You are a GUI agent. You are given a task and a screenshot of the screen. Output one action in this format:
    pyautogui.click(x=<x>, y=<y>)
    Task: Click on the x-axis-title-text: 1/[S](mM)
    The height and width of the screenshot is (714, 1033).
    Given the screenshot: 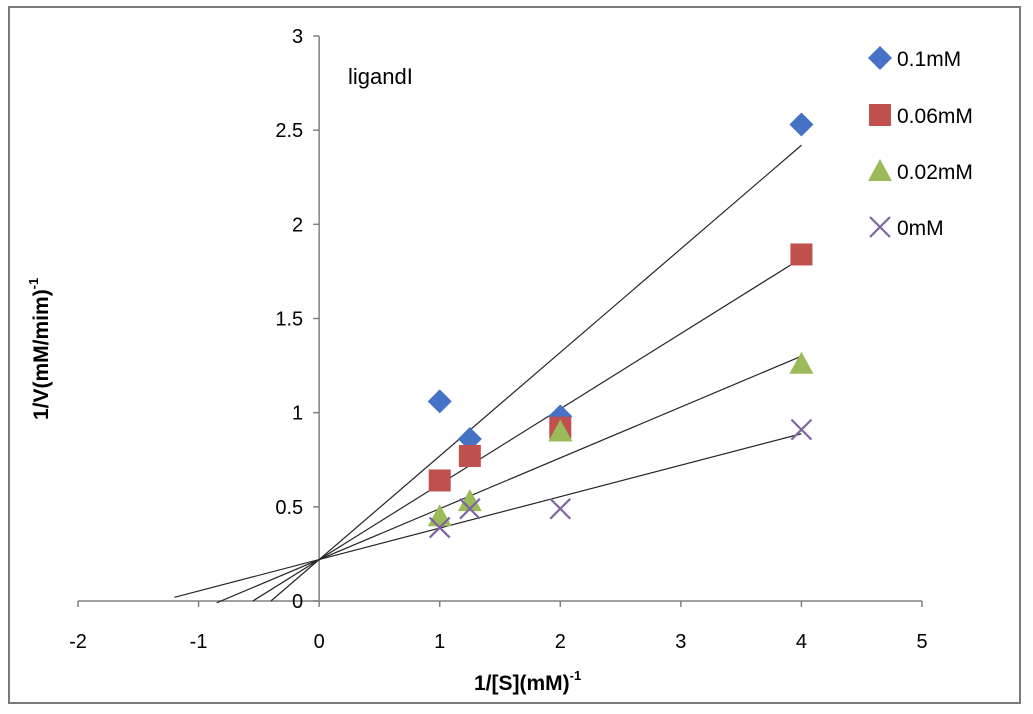 What is the action you would take?
    pyautogui.click(x=522, y=683)
    